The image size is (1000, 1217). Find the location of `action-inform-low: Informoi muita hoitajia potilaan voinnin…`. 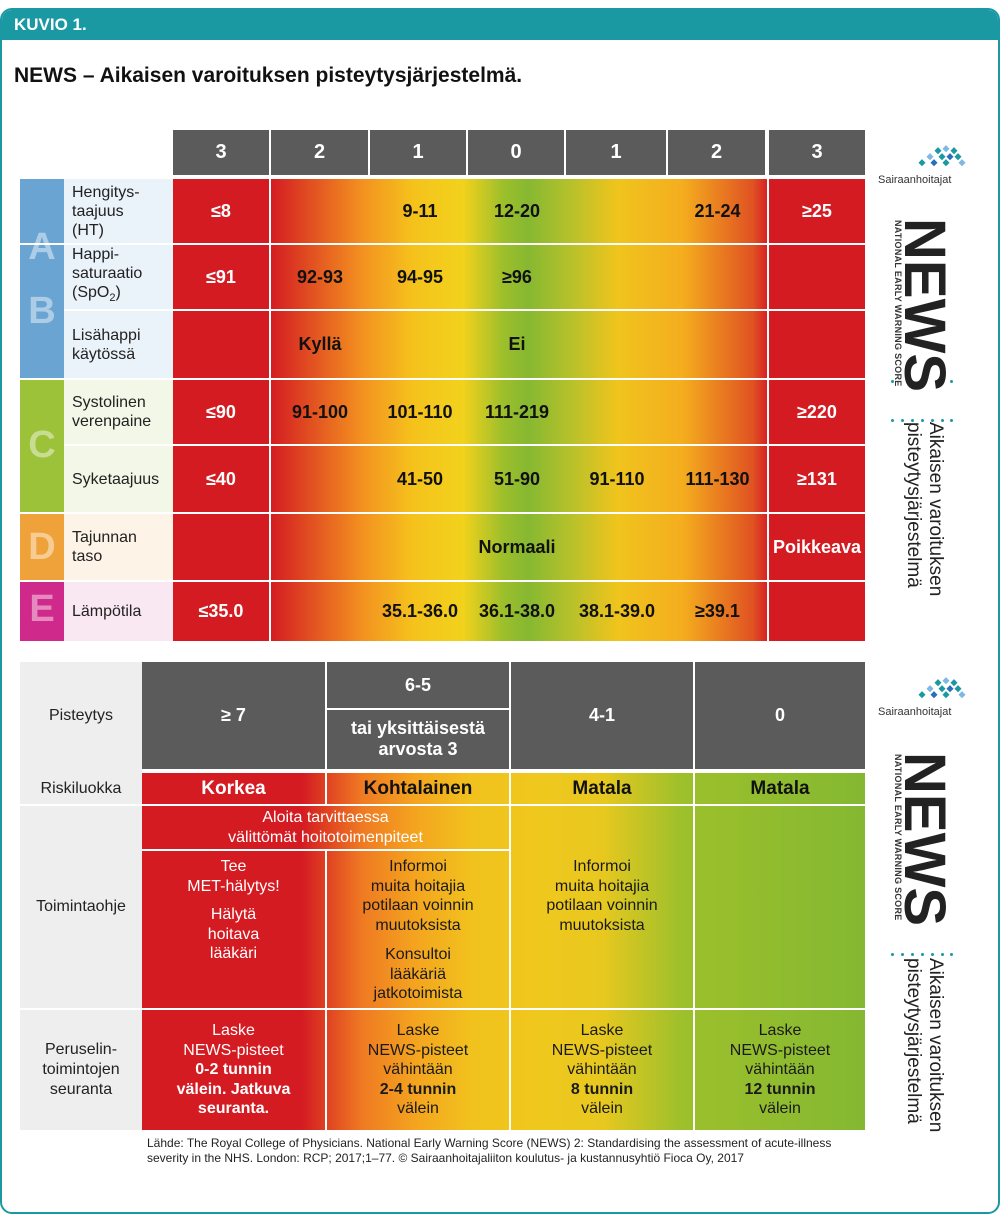

action-inform-low: Informoi muita hoitajia potilaan voinnin… is located at coordinates (602, 896).